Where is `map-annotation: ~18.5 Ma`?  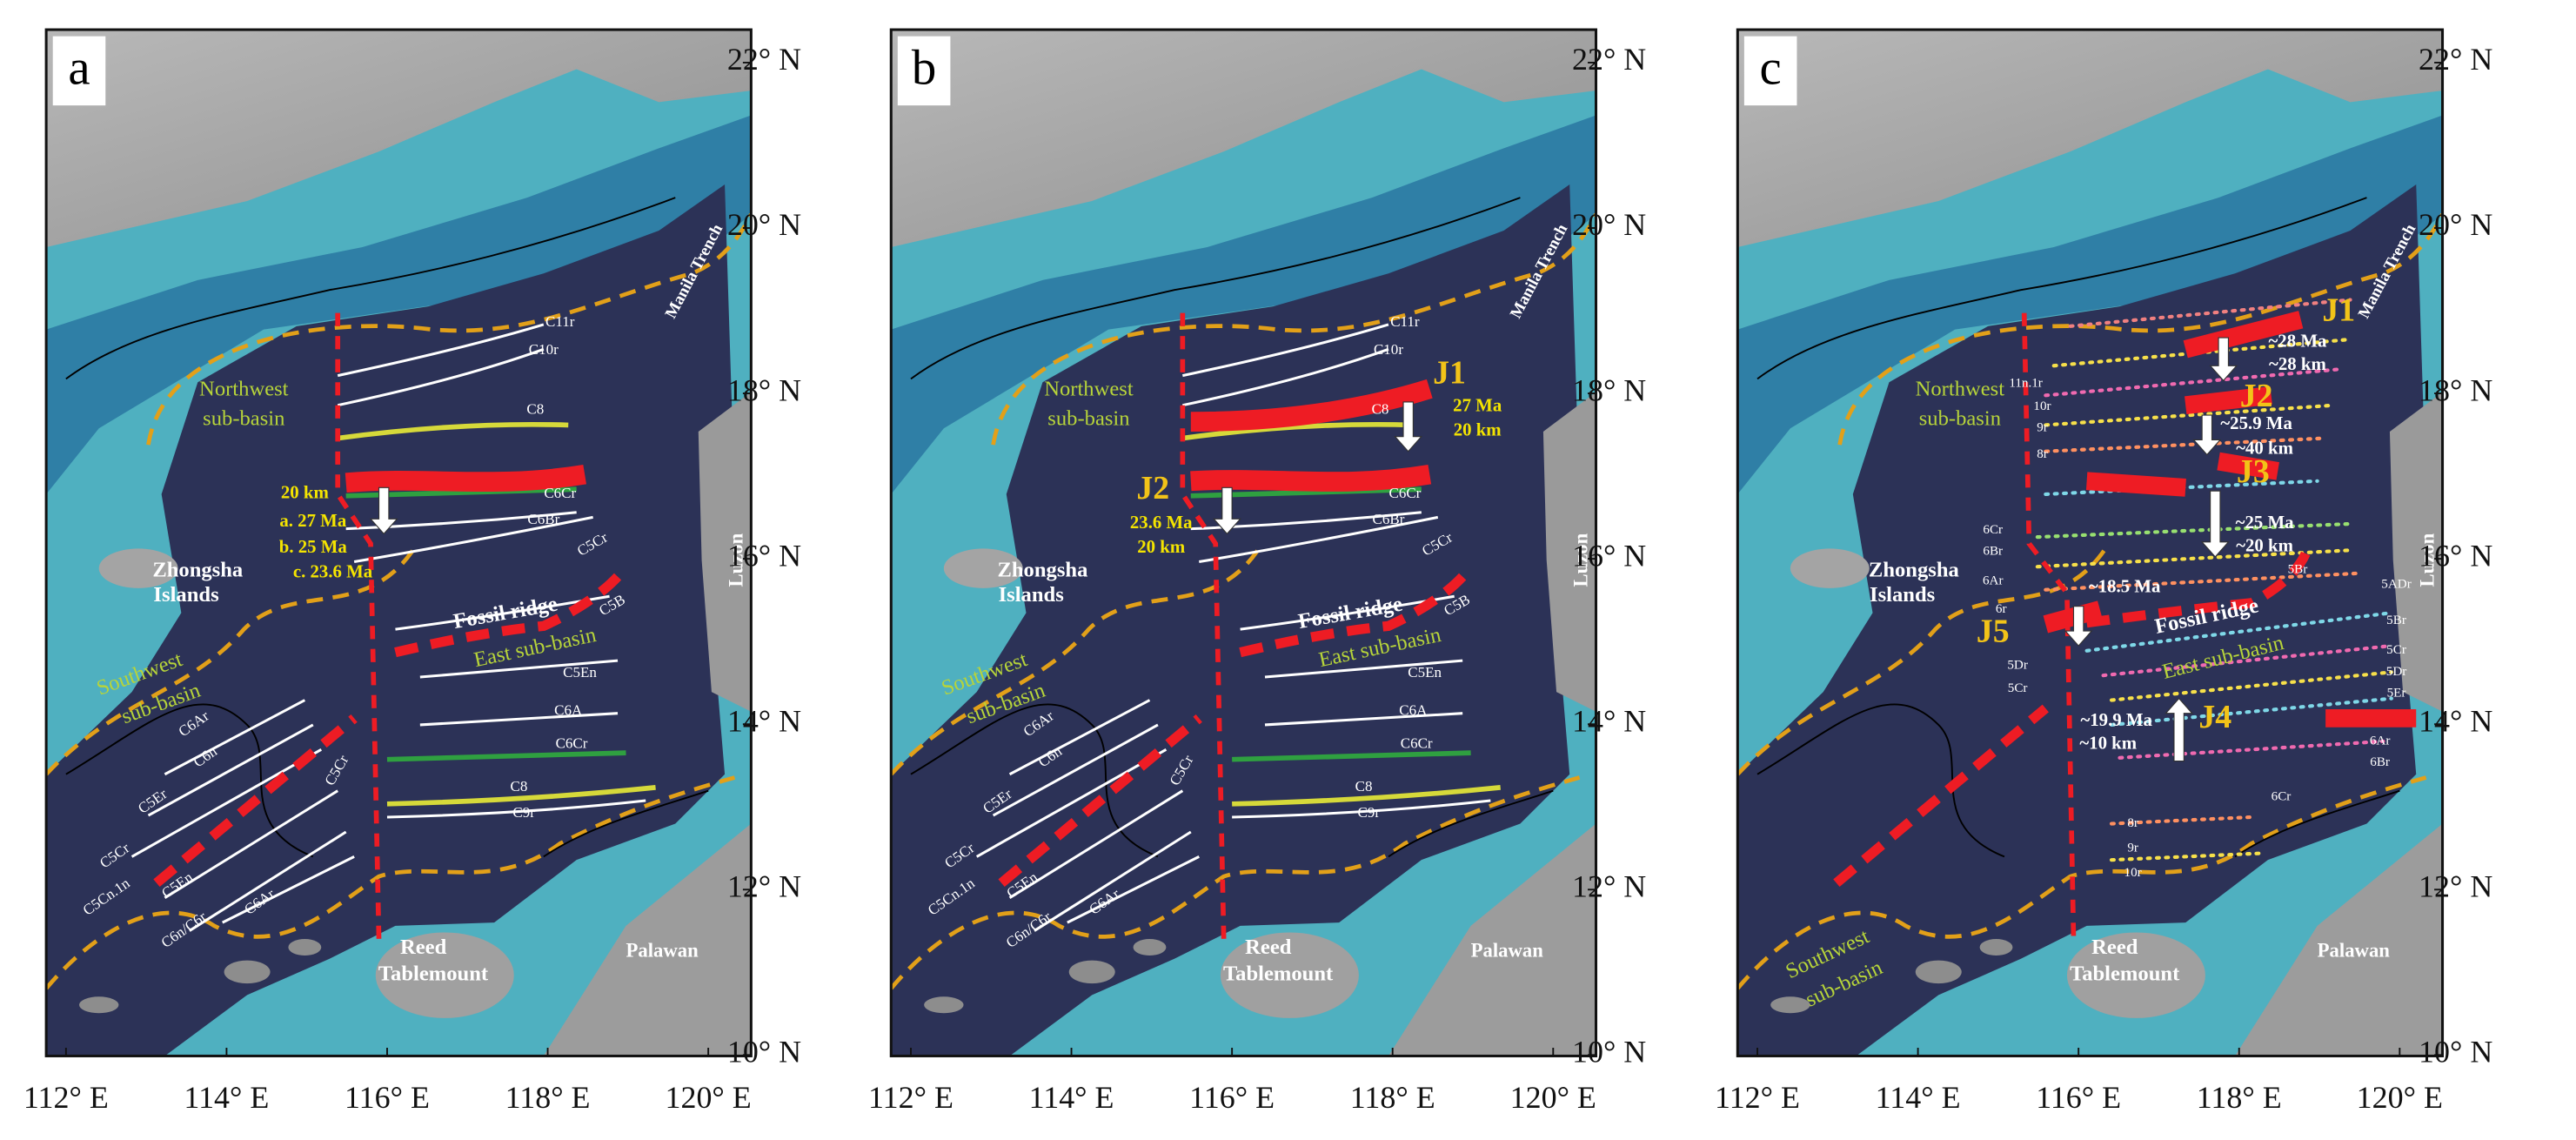 map-annotation: ~18.5 Ma is located at coordinates (2125, 586).